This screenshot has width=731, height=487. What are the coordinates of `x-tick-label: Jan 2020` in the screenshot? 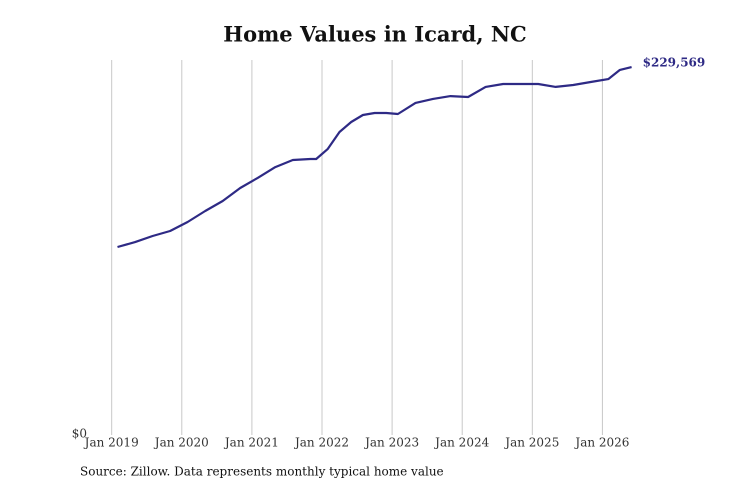 It's located at (181, 443).